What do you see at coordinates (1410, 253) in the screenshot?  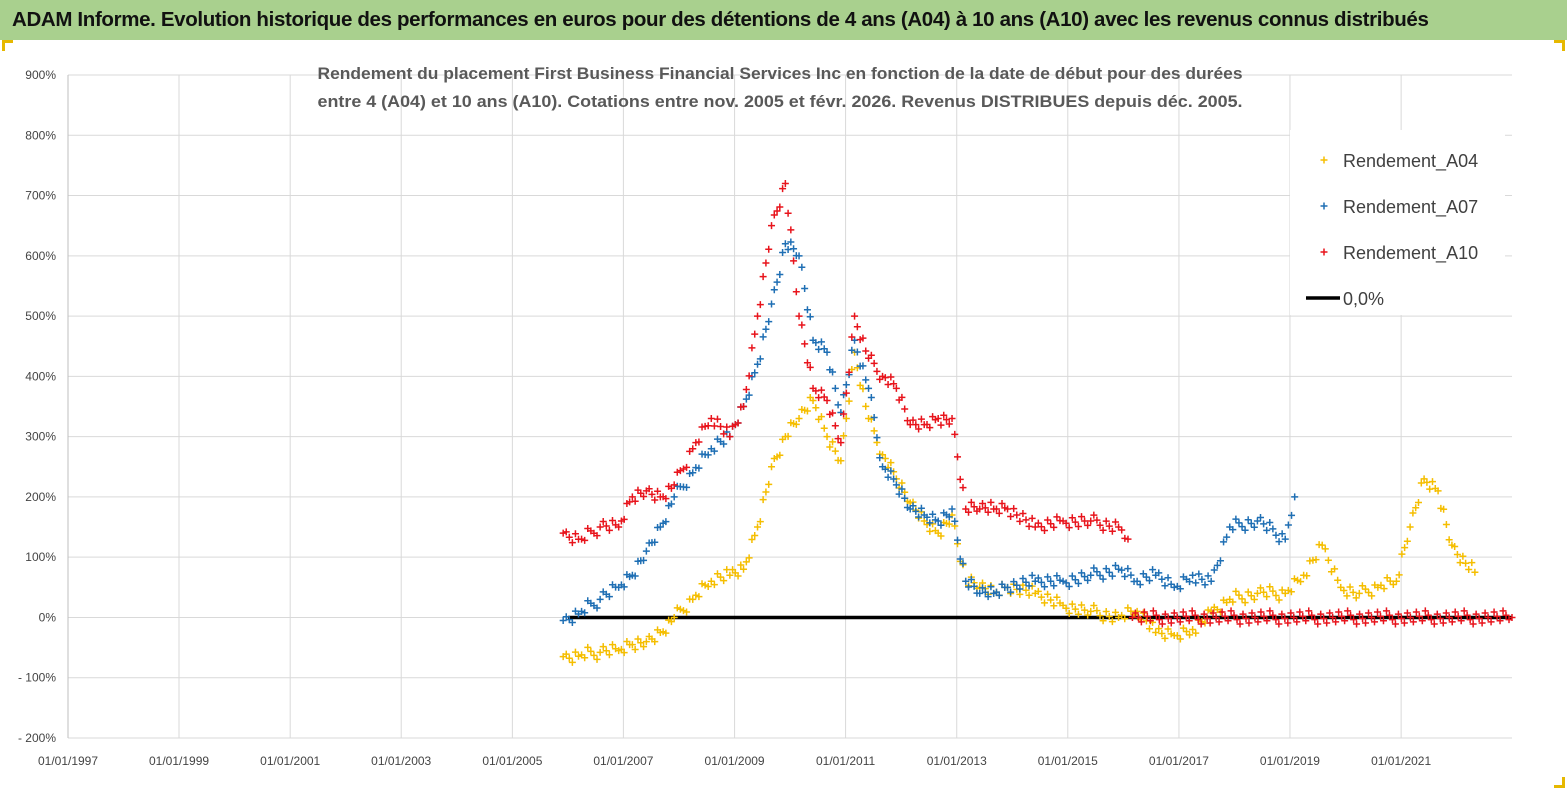 I see `legend-label: Rendement_A10` at bounding box center [1410, 253].